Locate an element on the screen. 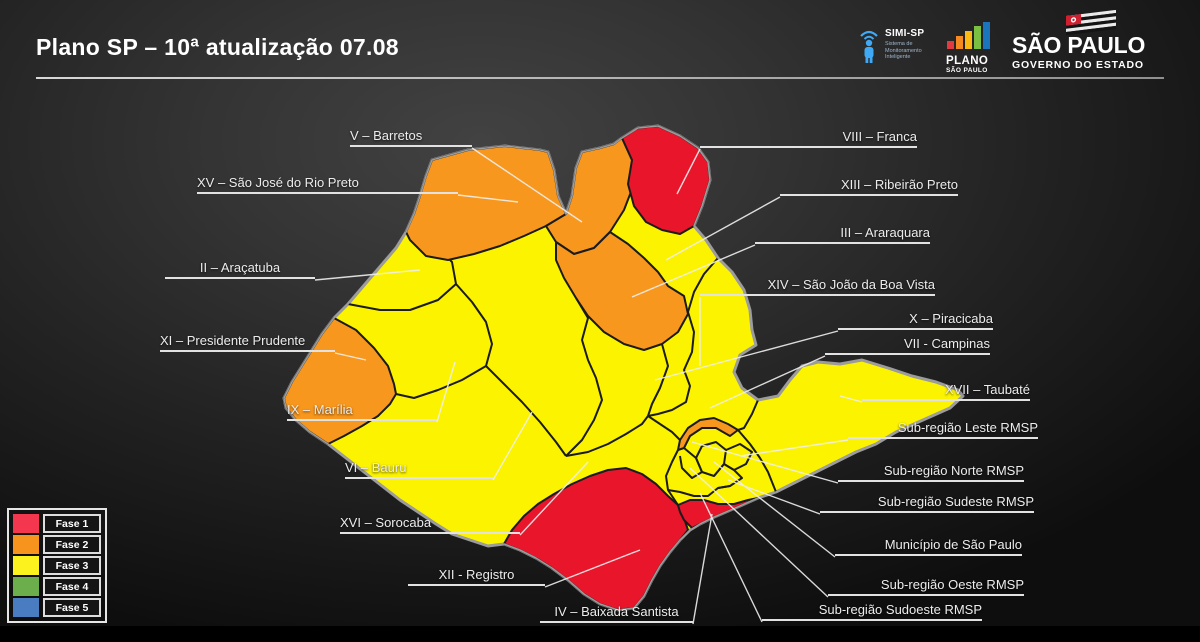 The height and width of the screenshot is (642, 1200). leader-line-sudoeste is located at coordinates (731, 557).